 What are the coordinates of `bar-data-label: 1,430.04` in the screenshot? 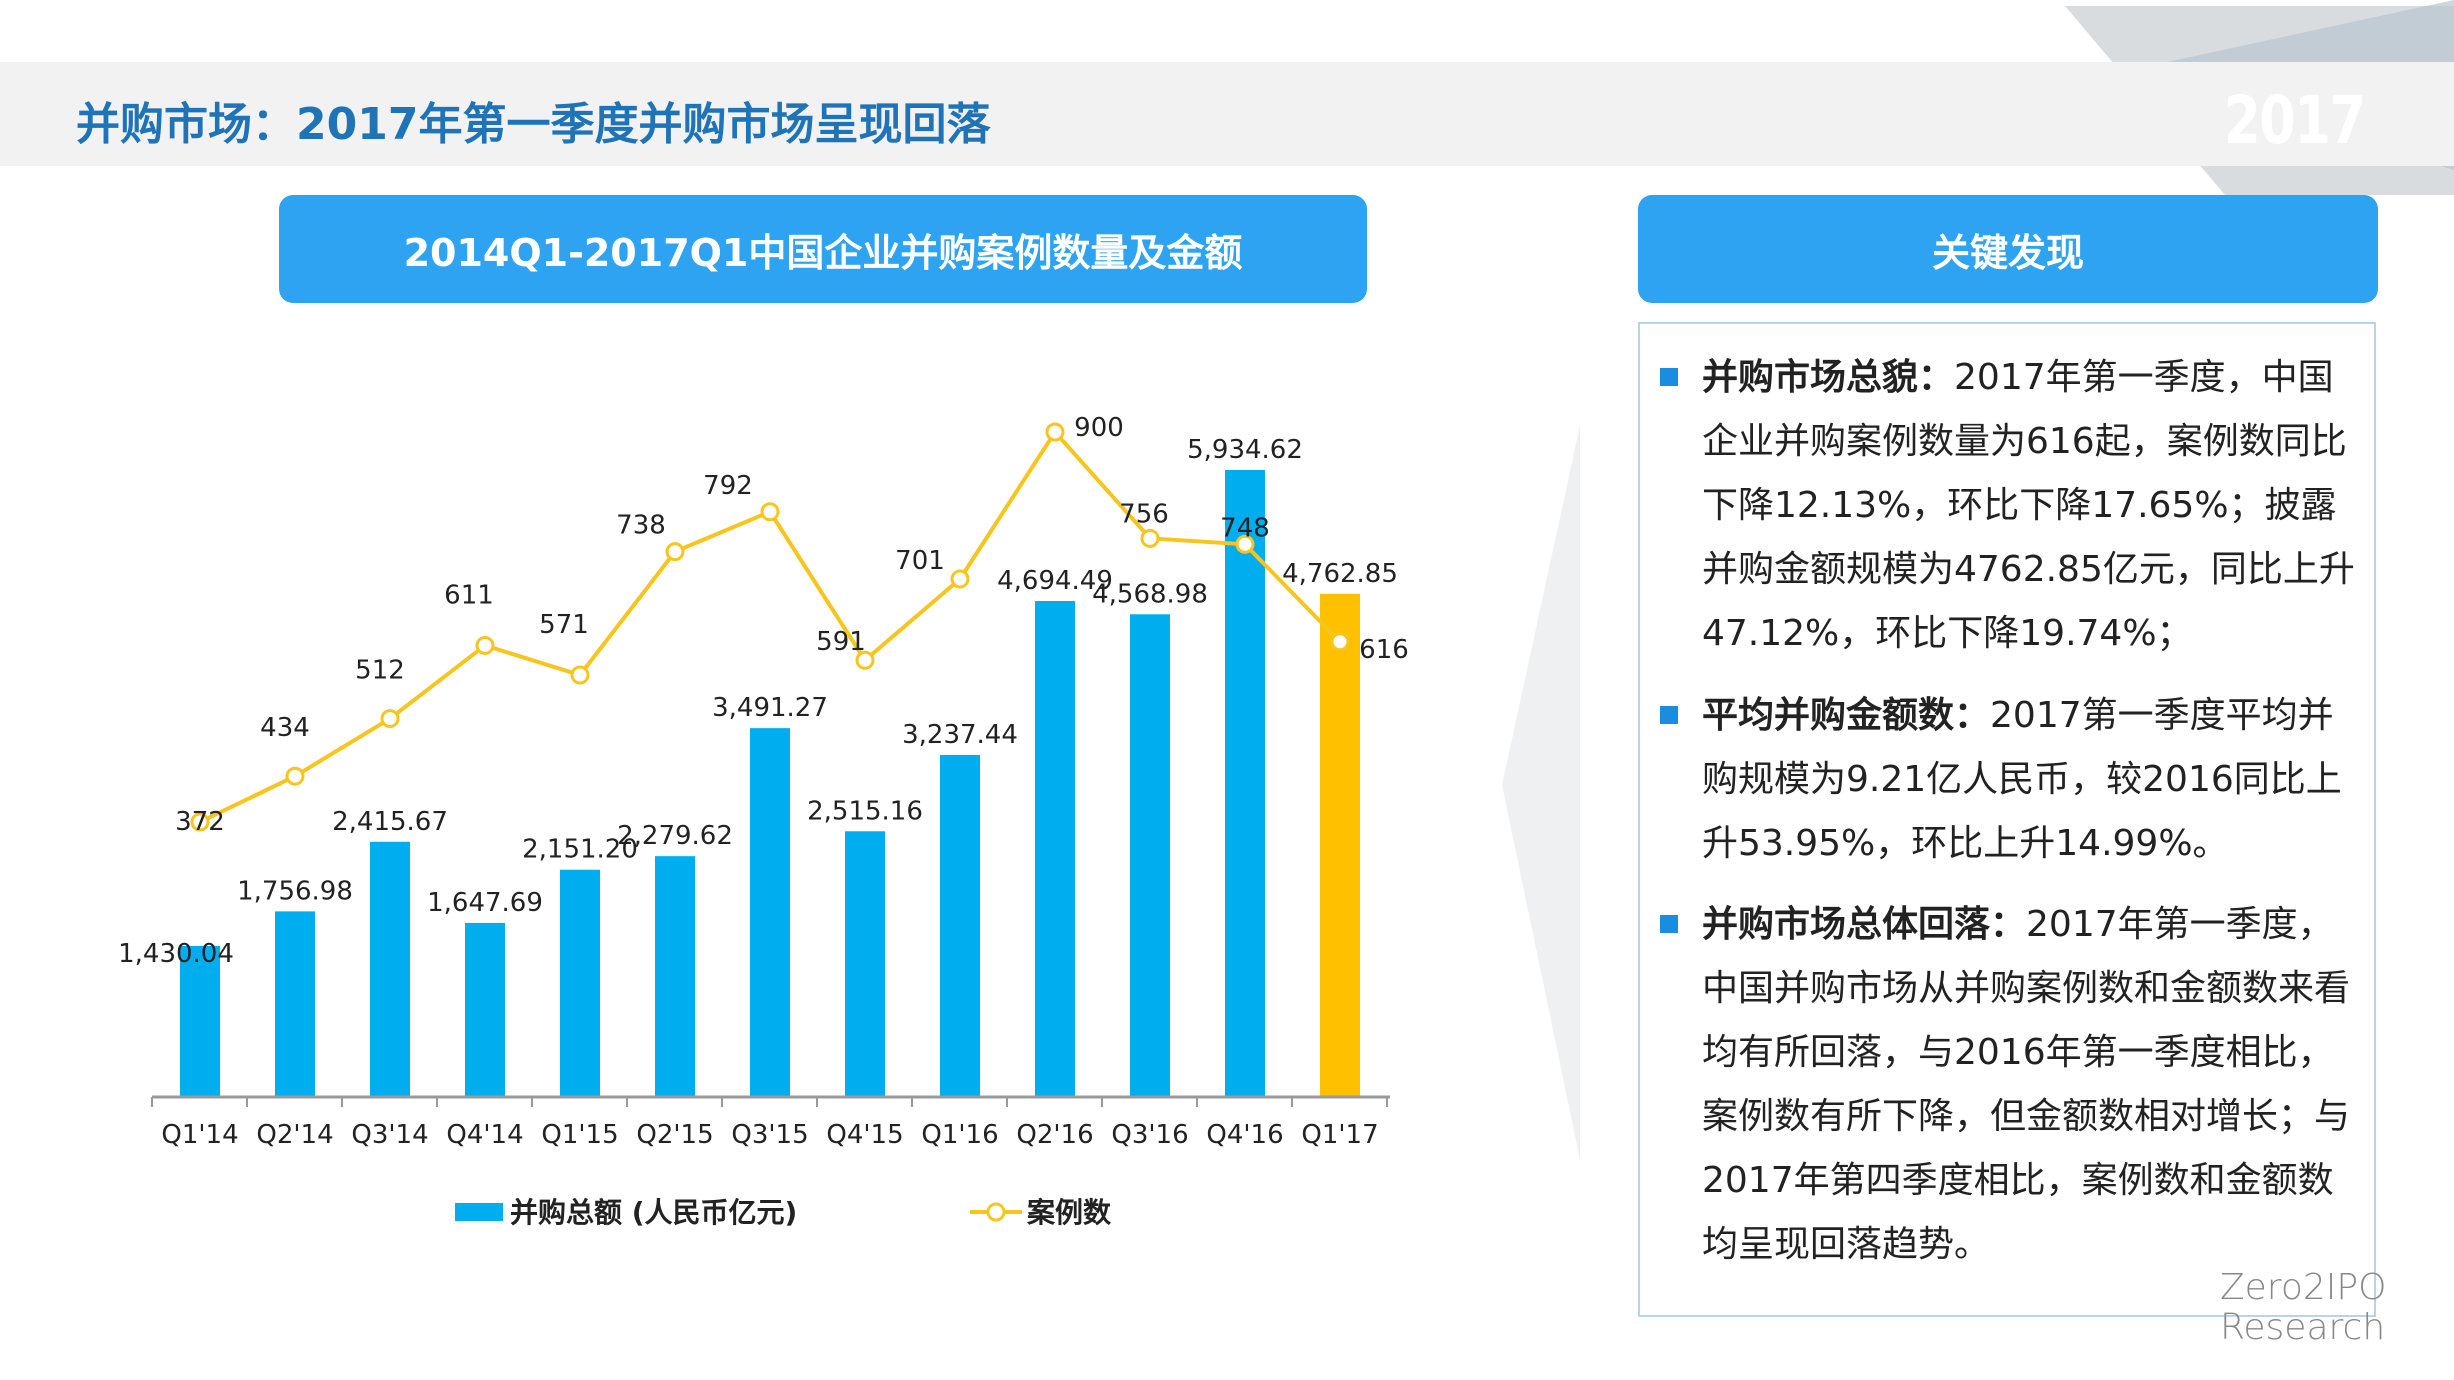 It's located at (176, 954).